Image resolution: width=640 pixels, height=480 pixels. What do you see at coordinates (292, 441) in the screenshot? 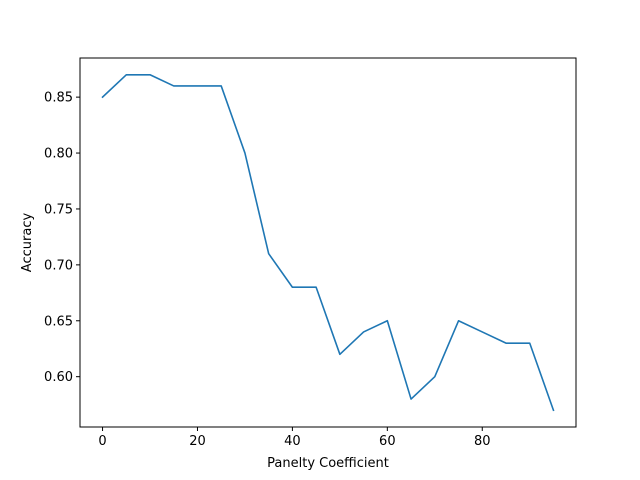
I see `x-tick-label: 40` at bounding box center [292, 441].